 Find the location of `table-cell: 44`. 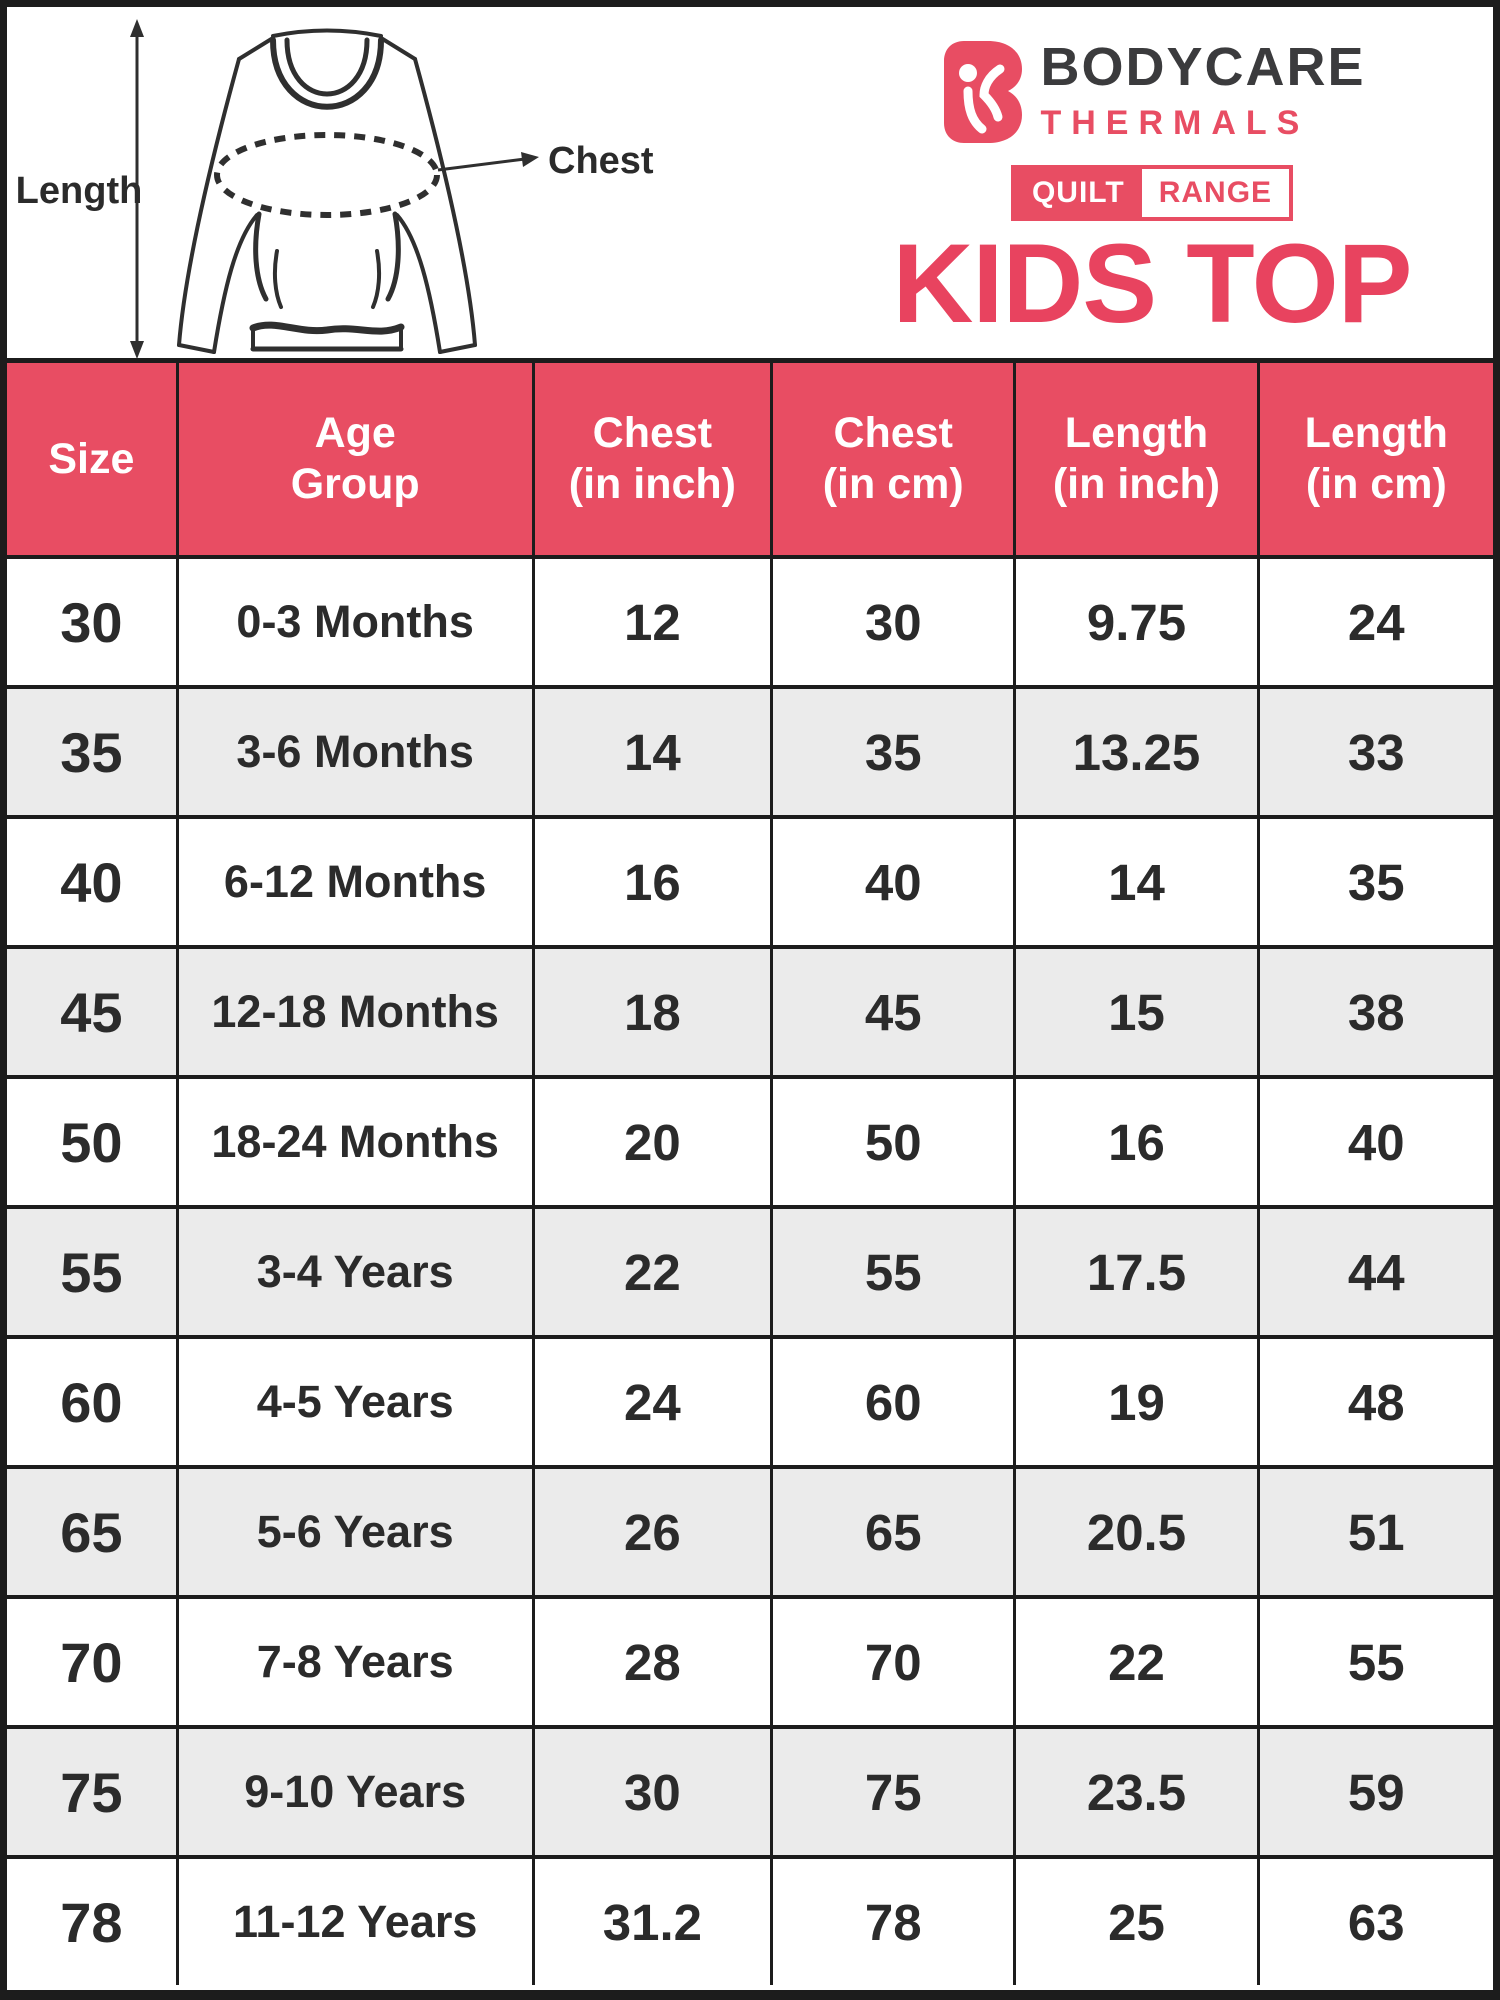

table-cell: 44 is located at coordinates (1376, 1272).